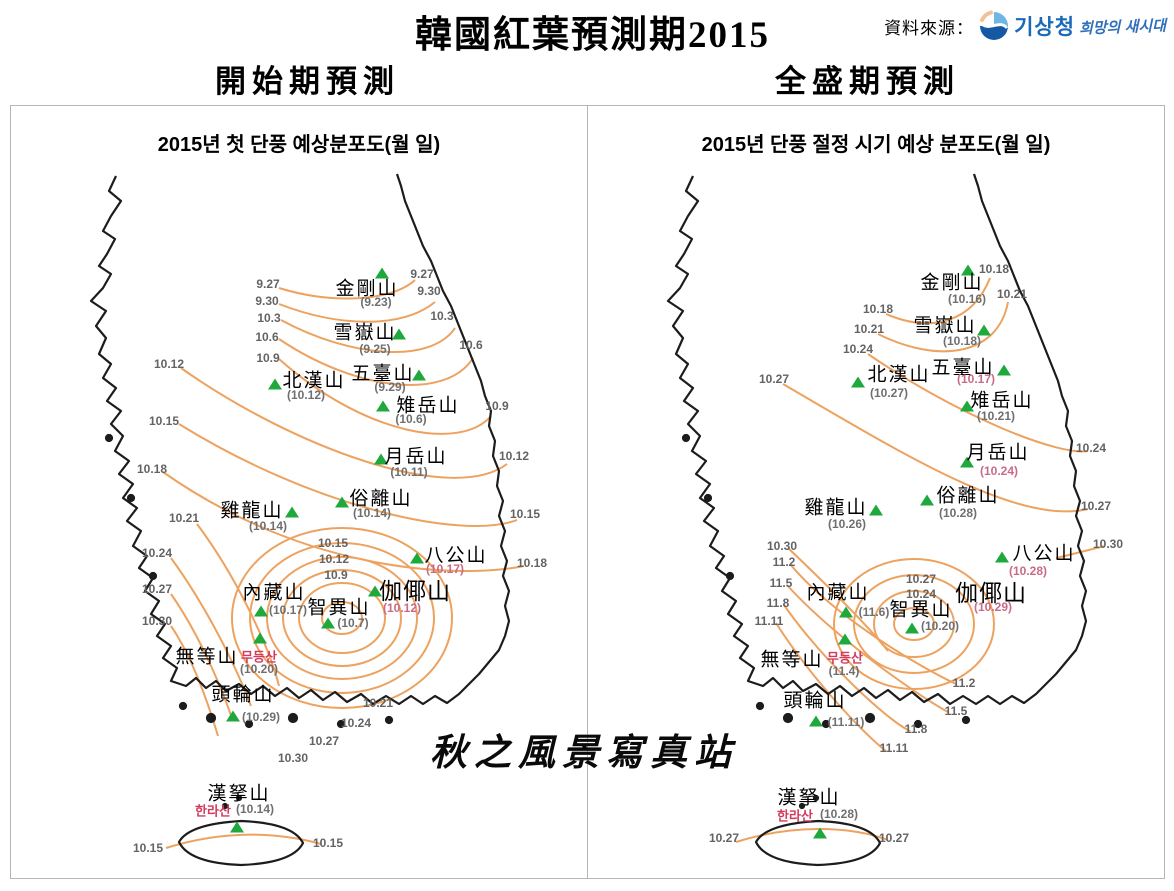 Image resolution: width=1174 pixels, height=891 pixels. What do you see at coordinates (269, 318) in the screenshot?
I see `contour-label: 10.3` at bounding box center [269, 318].